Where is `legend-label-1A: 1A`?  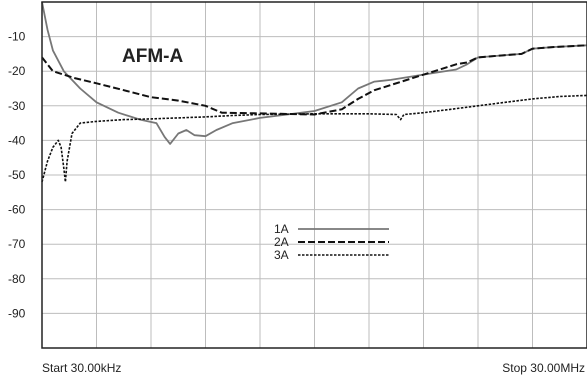
legend-label-1A: 1A is located at coordinates (281, 229).